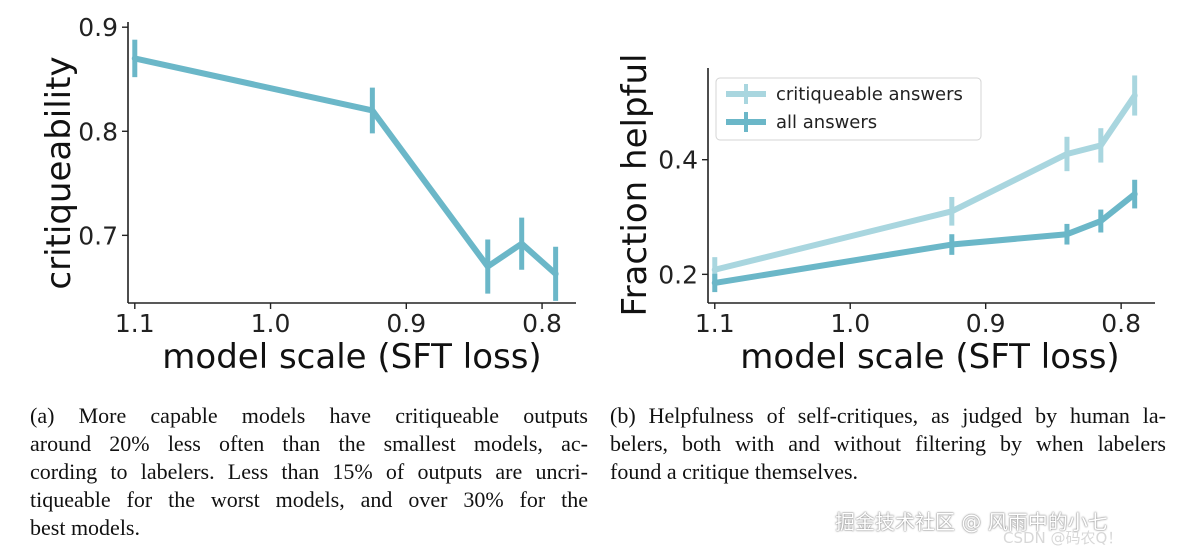 This screenshot has height=551, width=1188. Describe the element at coordinates (678, 160) in the screenshot. I see `y-tick-label: 0.4` at that location.